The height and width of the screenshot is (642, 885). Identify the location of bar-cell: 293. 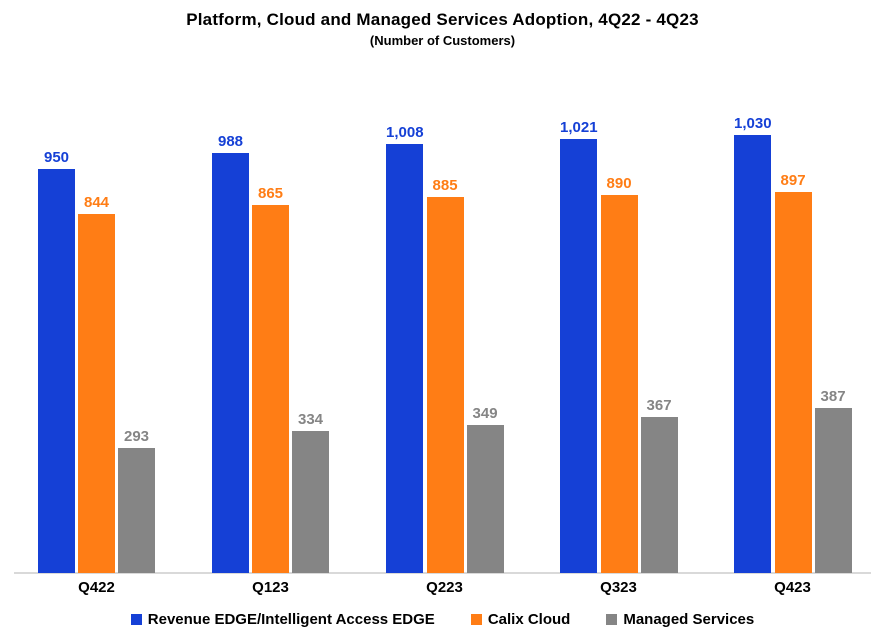
(136, 501).